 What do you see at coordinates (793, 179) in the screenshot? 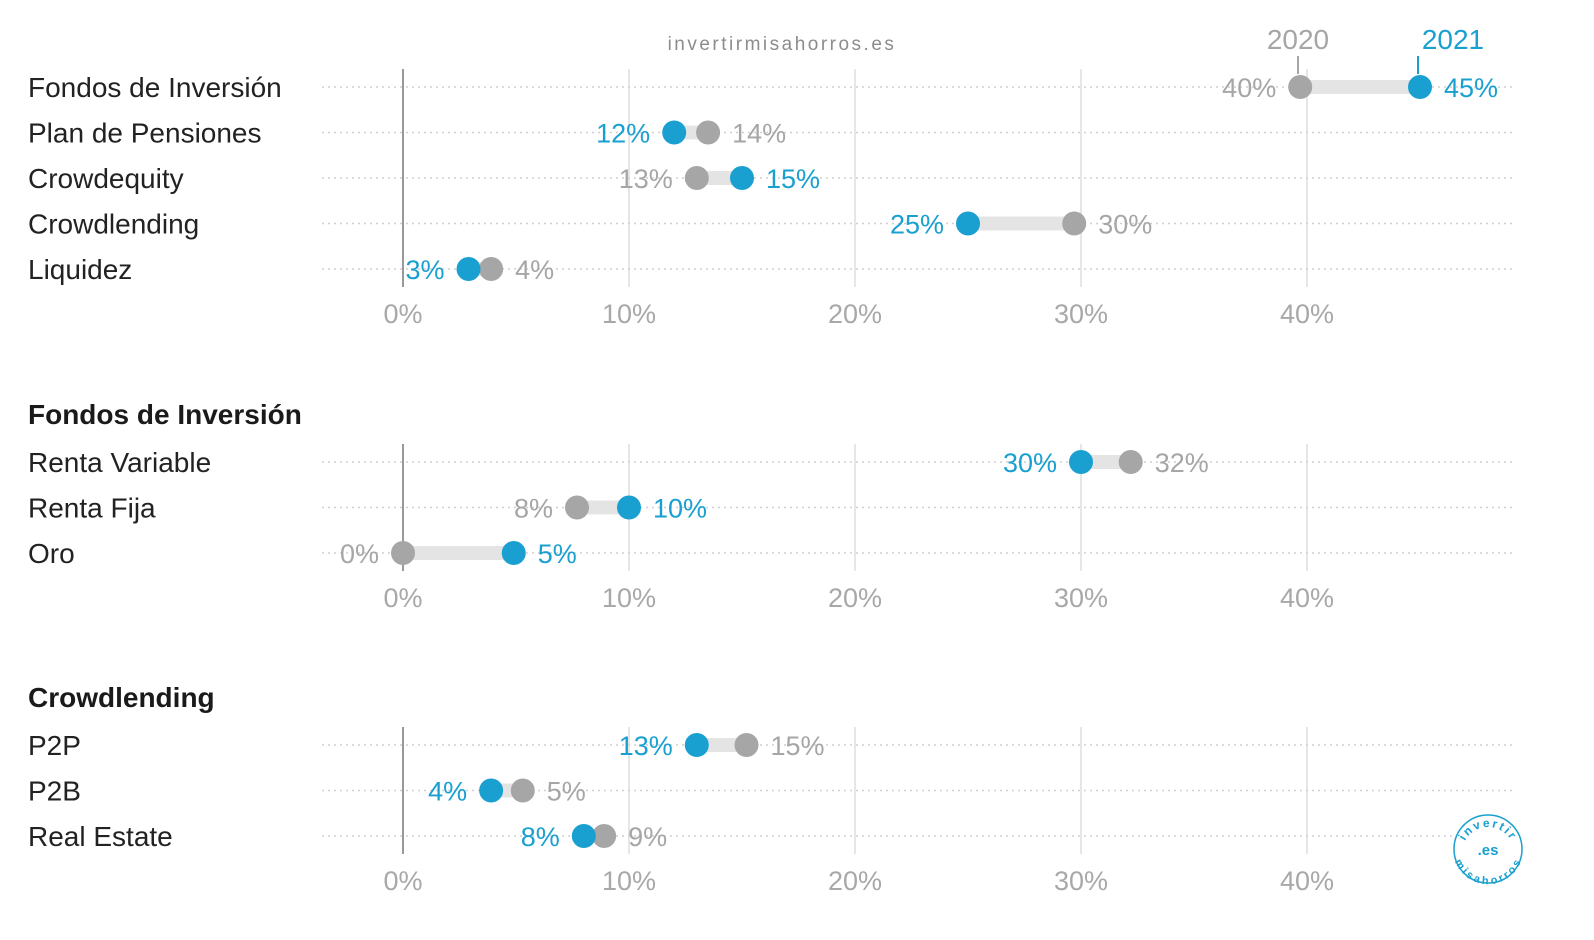
I see `value-label-2021: 15%` at bounding box center [793, 179].